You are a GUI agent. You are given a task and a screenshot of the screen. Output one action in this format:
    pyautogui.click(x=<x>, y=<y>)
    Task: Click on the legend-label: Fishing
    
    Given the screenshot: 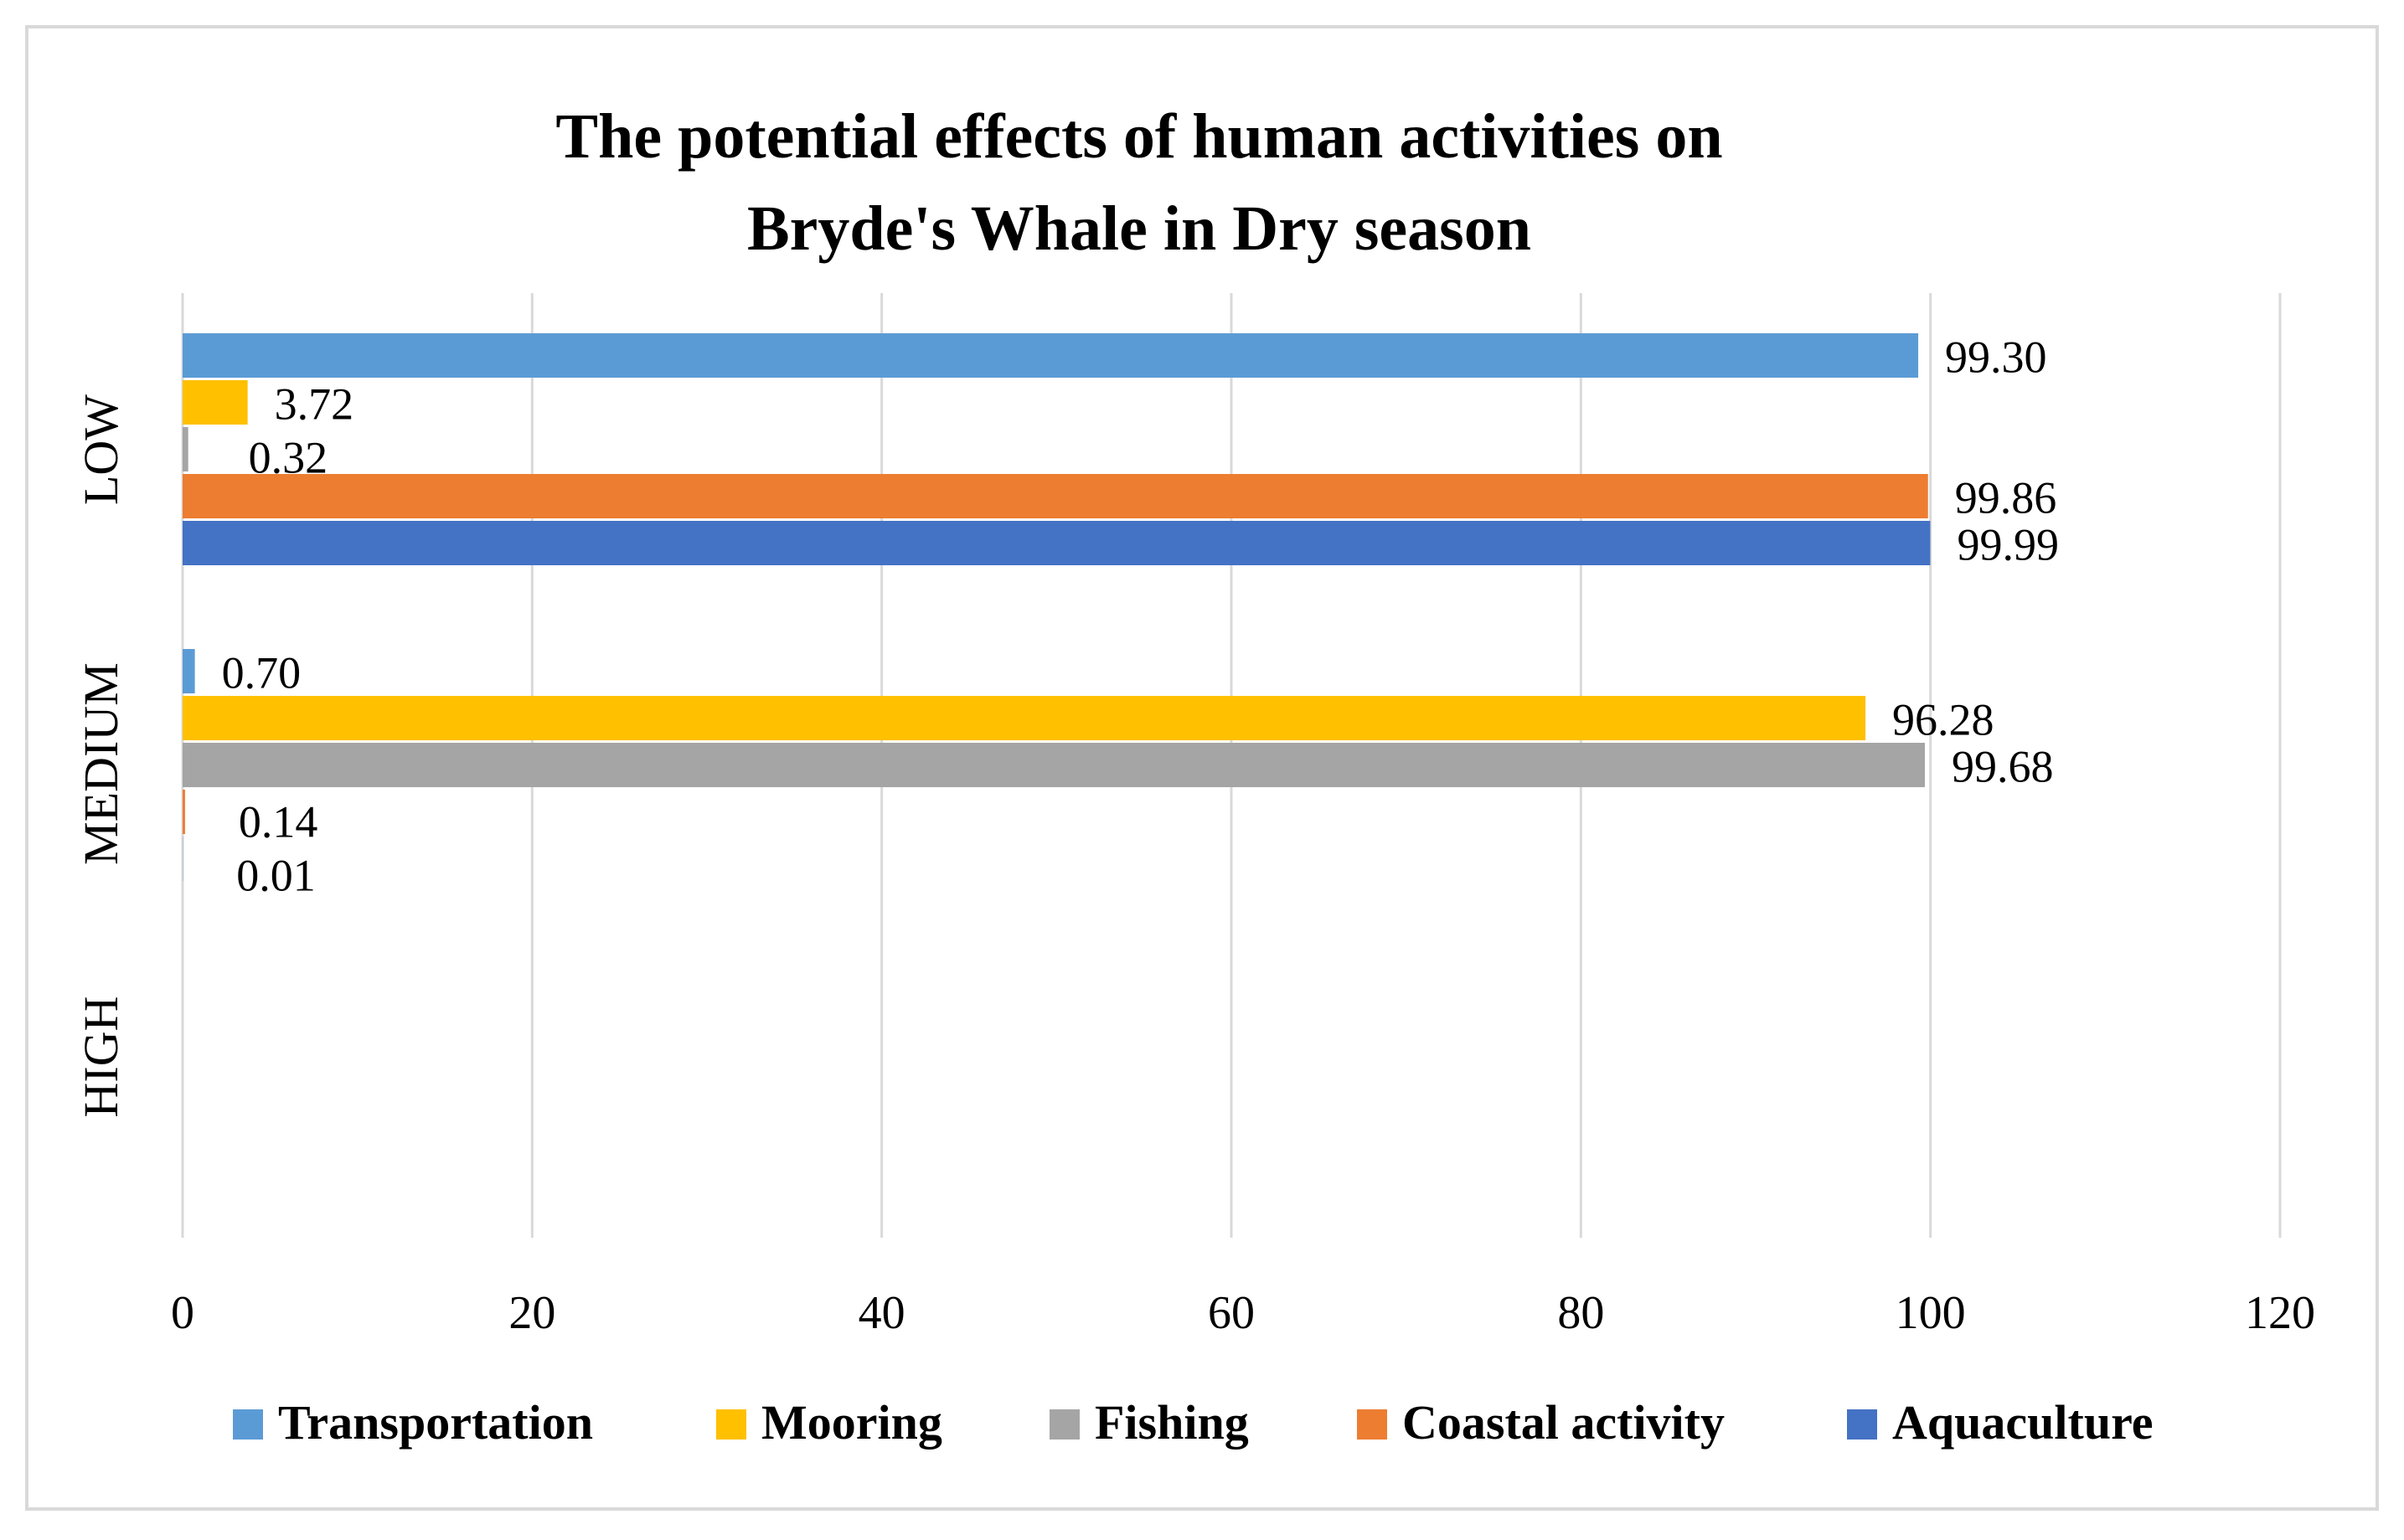 What is the action you would take?
    pyautogui.click(x=1172, y=1422)
    